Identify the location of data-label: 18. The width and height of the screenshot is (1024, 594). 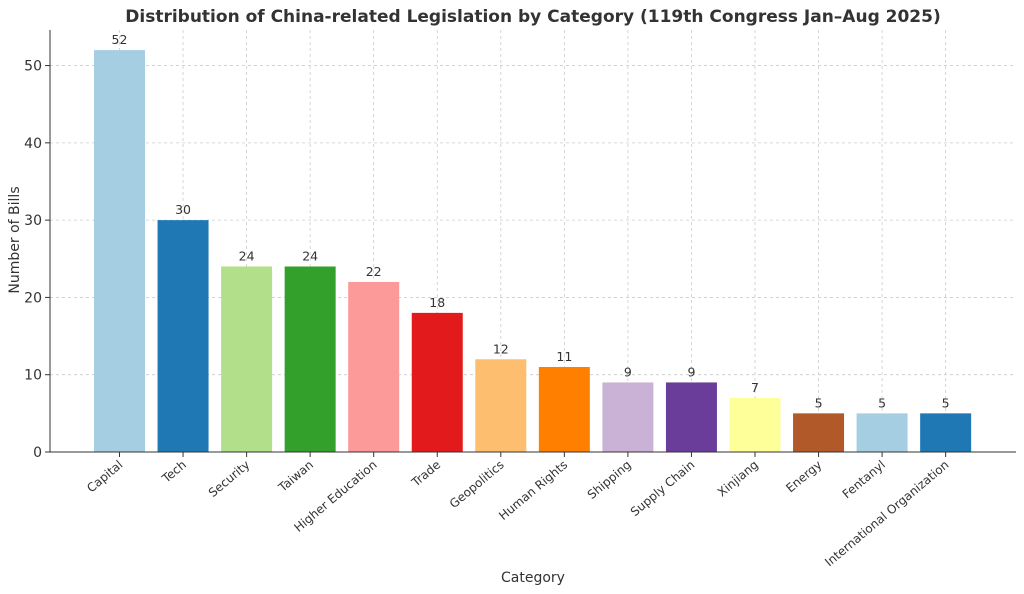
(437, 302).